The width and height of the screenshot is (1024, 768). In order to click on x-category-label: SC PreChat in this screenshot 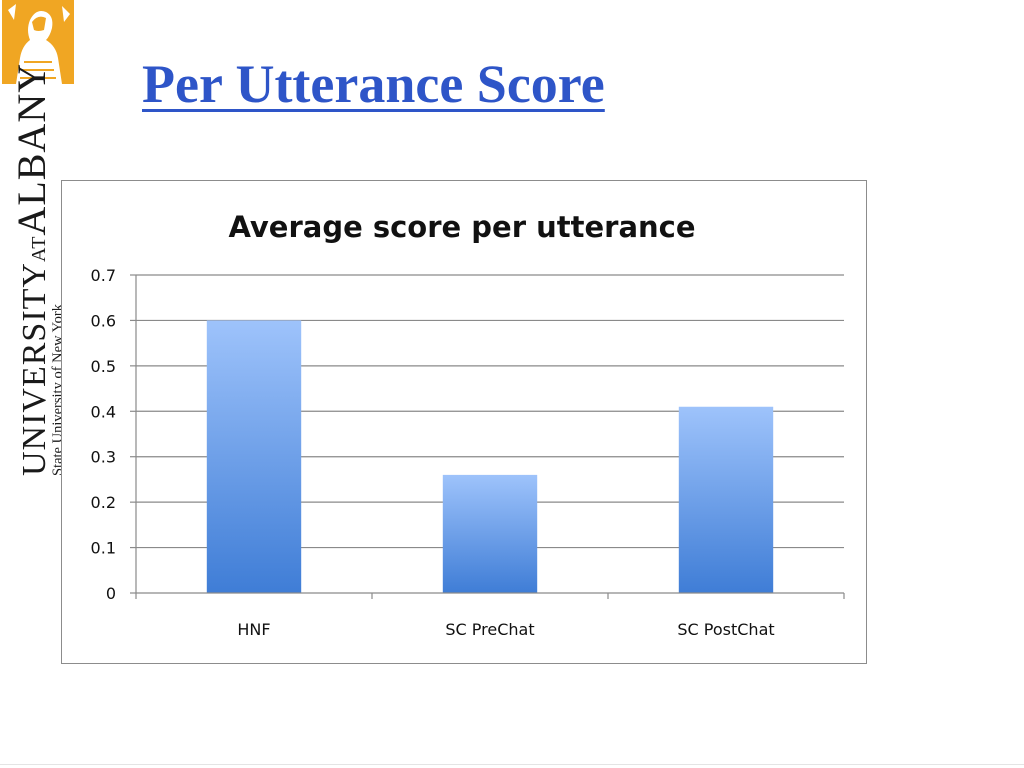, I will do `click(489, 629)`.